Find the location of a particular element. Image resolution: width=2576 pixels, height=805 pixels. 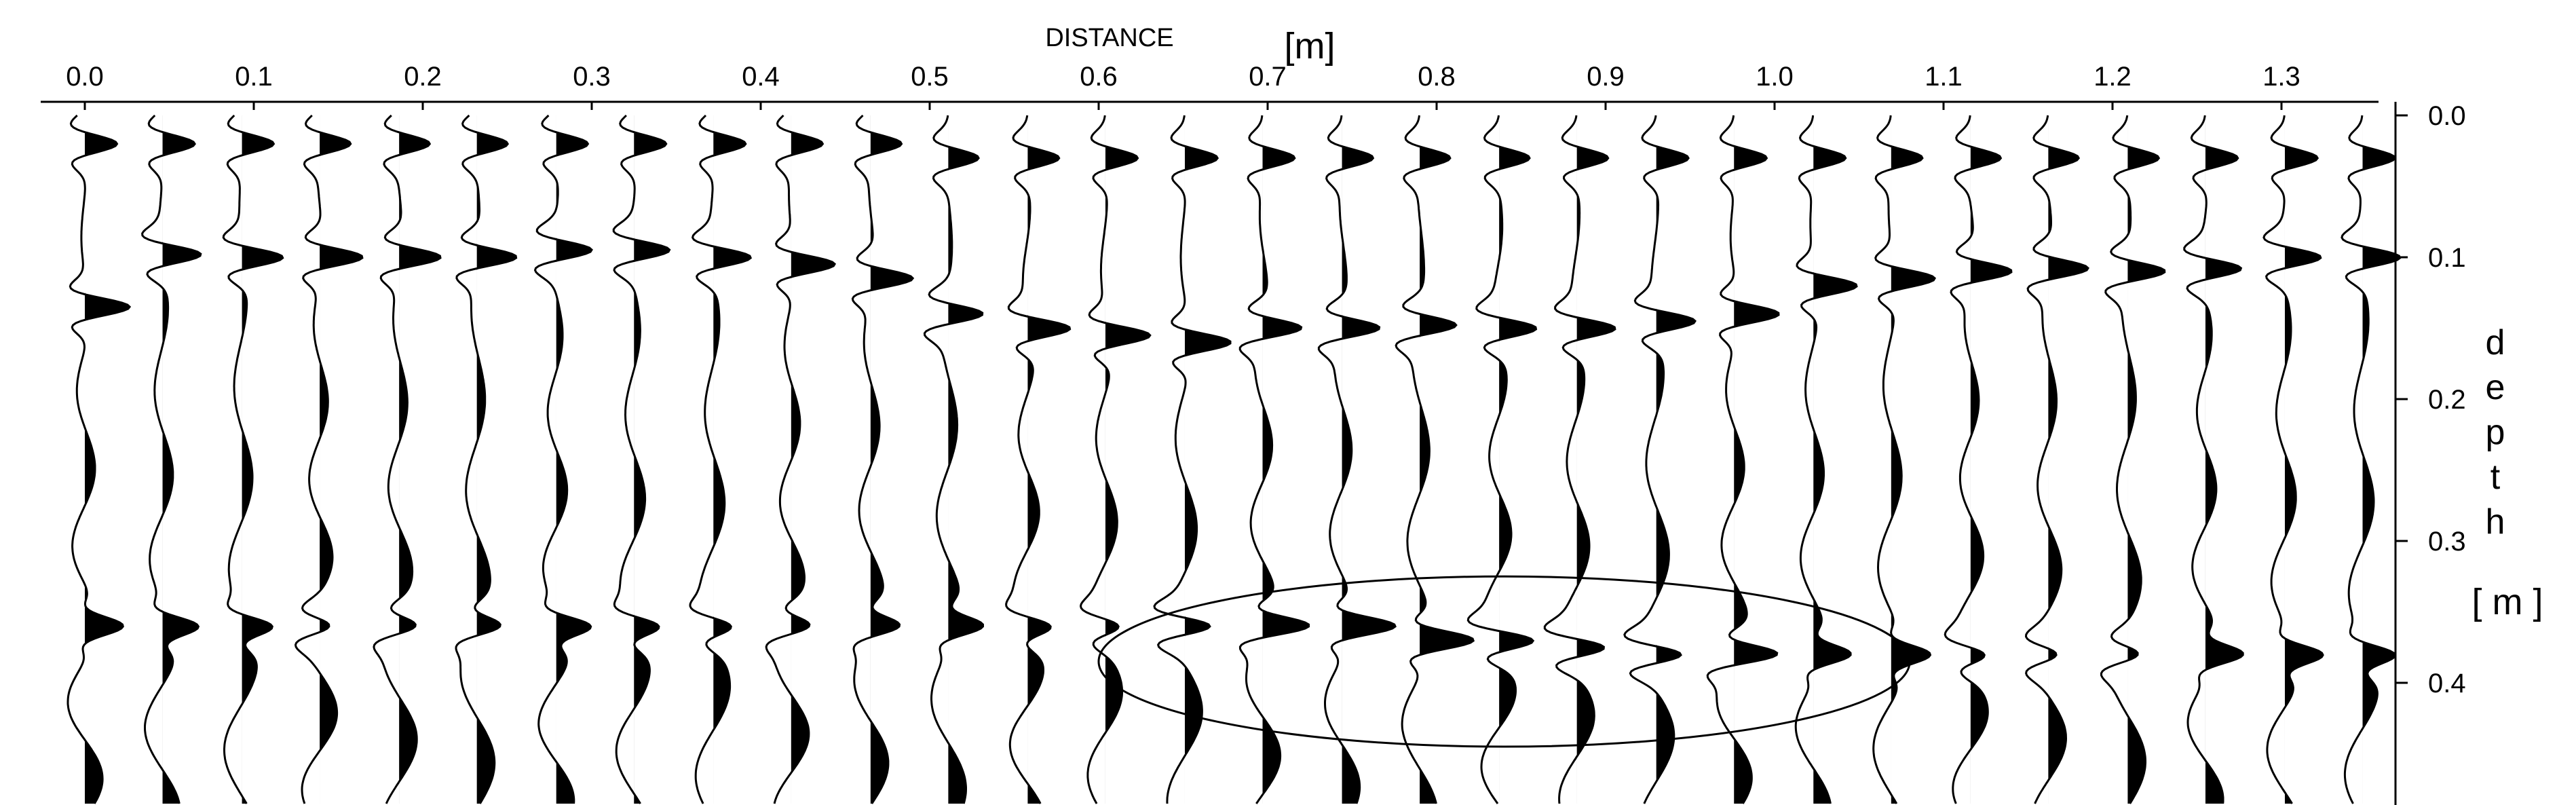

y-axis-label-letter-1: e is located at coordinates (2495, 387).